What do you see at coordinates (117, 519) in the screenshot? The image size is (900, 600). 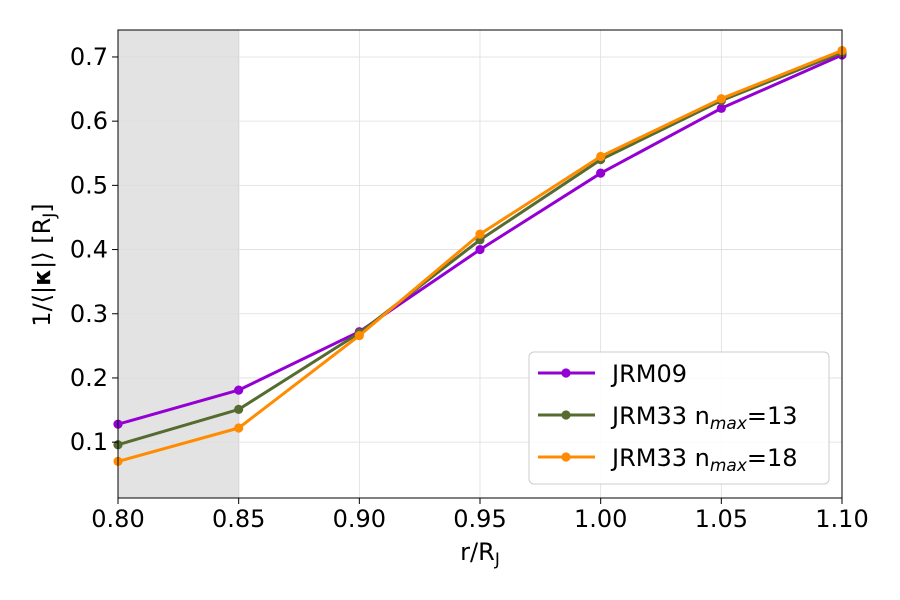 I see `x-tick-label: 0.80` at bounding box center [117, 519].